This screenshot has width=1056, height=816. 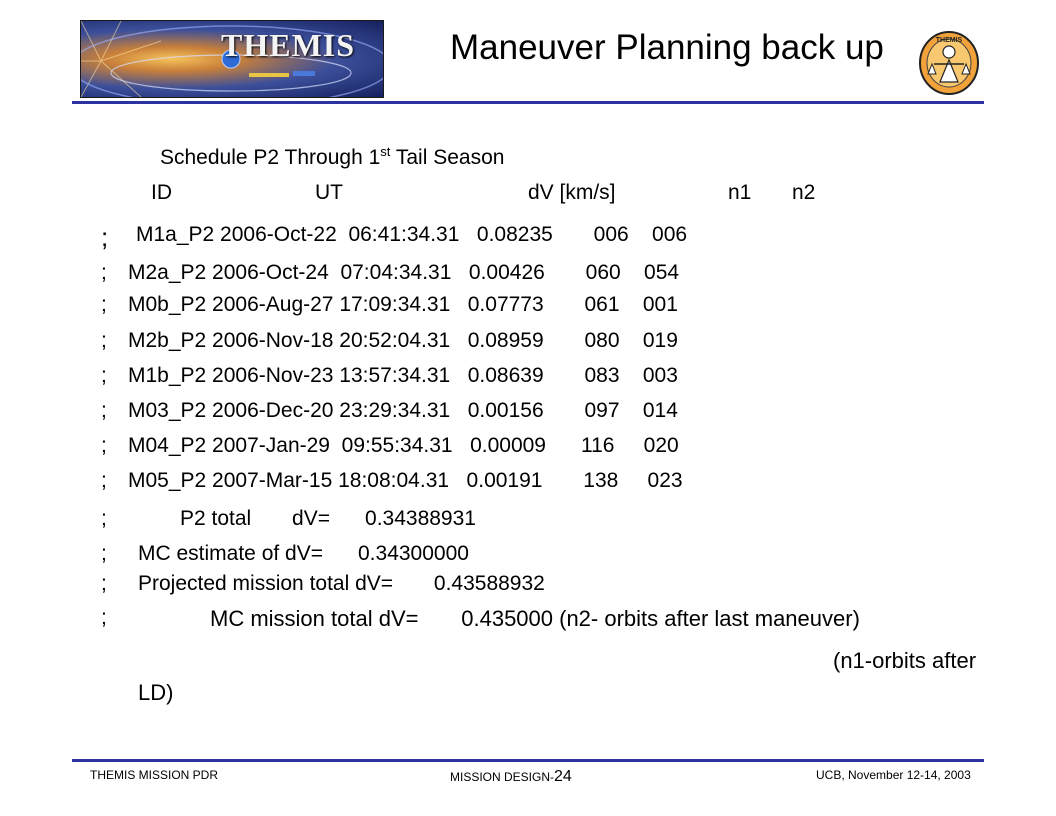 What do you see at coordinates (563, 776) in the screenshot?
I see `page-number: 24` at bounding box center [563, 776].